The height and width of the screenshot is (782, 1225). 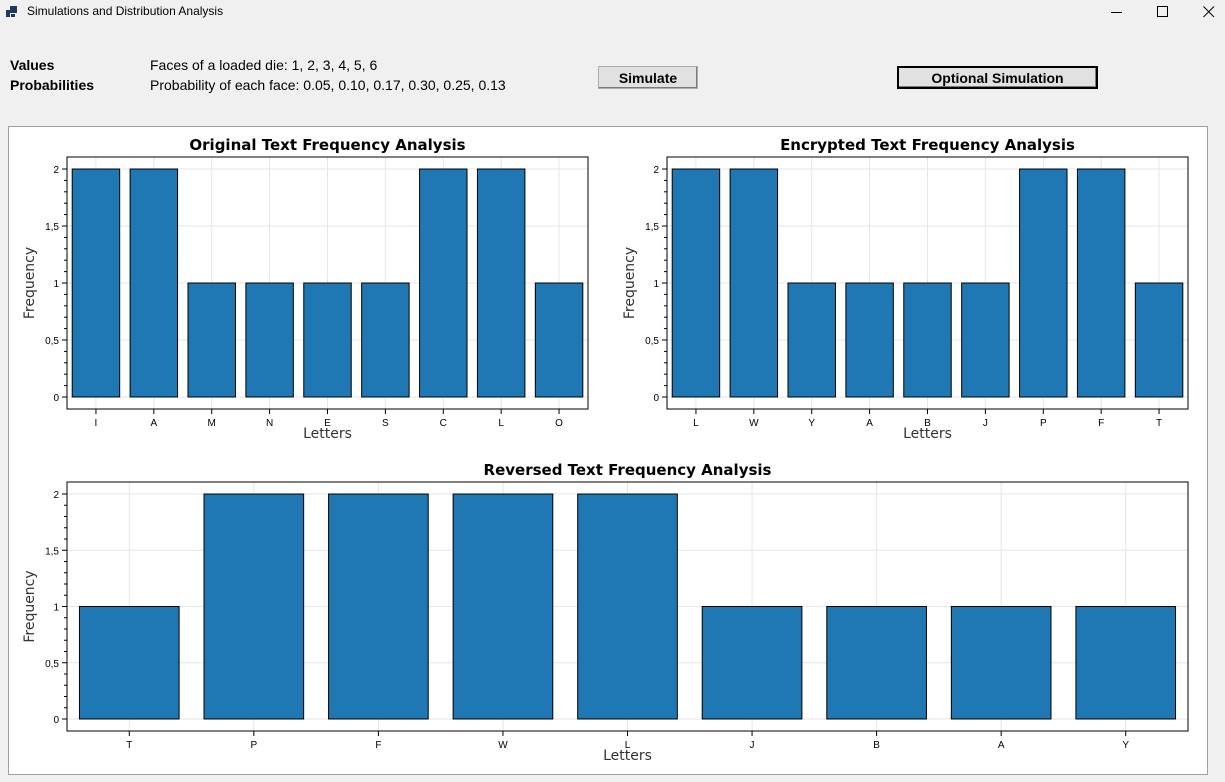 What do you see at coordinates (656, 170) in the screenshot?
I see `chart2-ytick-label: 2` at bounding box center [656, 170].